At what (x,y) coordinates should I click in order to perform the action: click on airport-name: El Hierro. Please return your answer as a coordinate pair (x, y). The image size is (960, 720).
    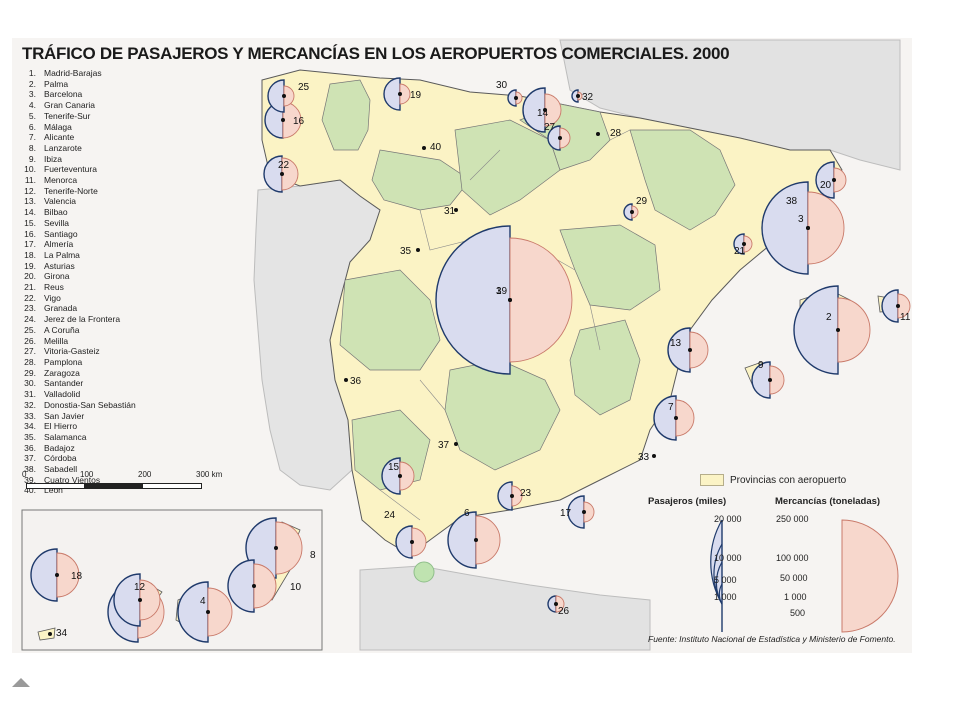
    Looking at the image, I should click on (61, 426).